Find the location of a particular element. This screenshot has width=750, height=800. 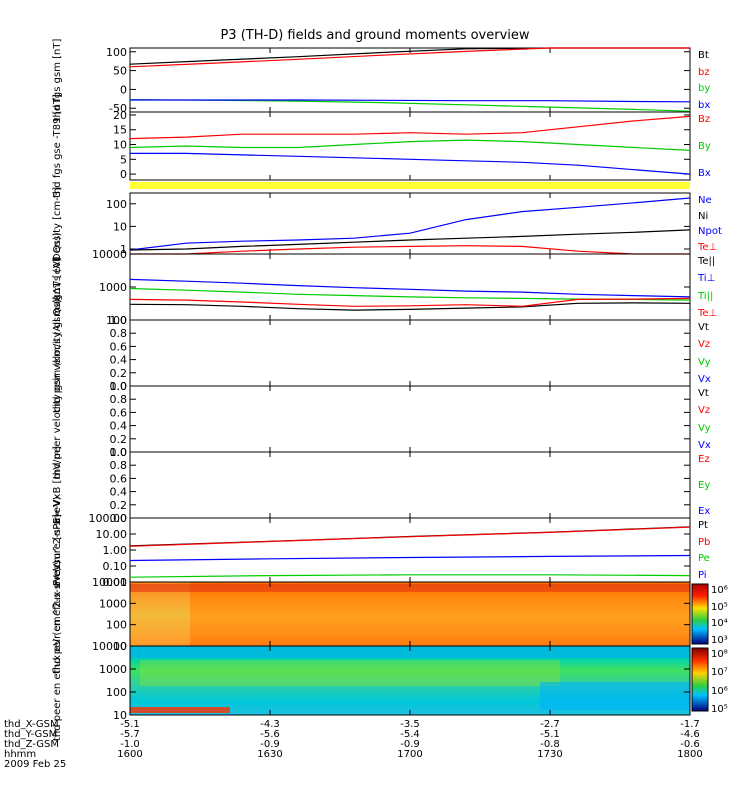

y-tick-label: 10.00 is located at coordinates (112, 534).